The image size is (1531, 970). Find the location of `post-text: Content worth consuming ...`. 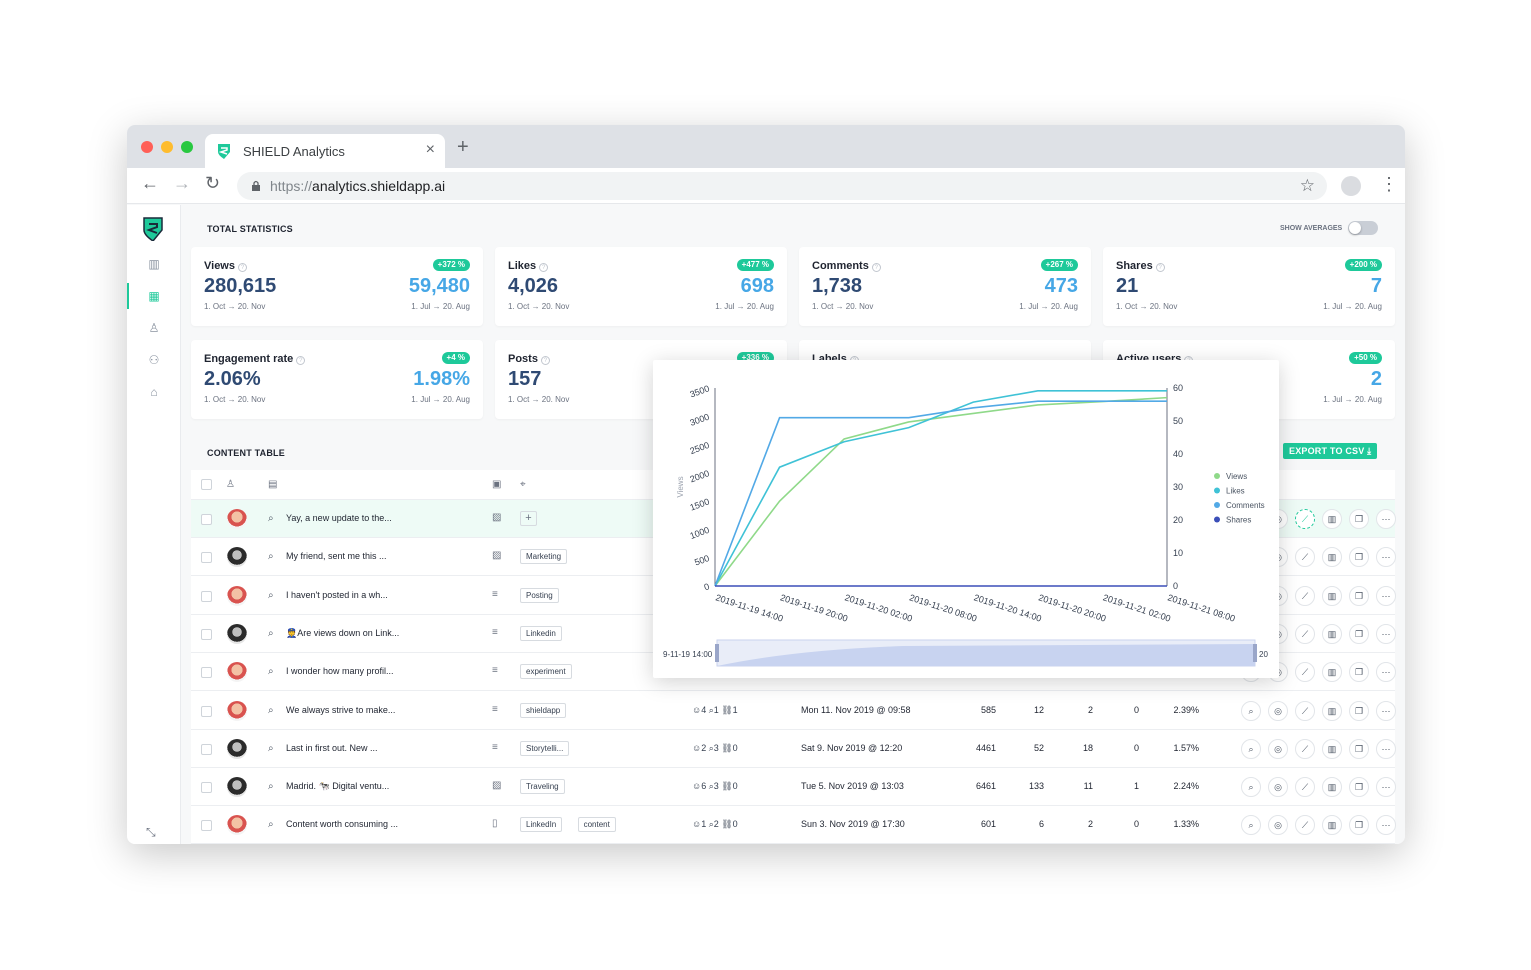

post-text: Content worth consuming ... is located at coordinates (342, 824).